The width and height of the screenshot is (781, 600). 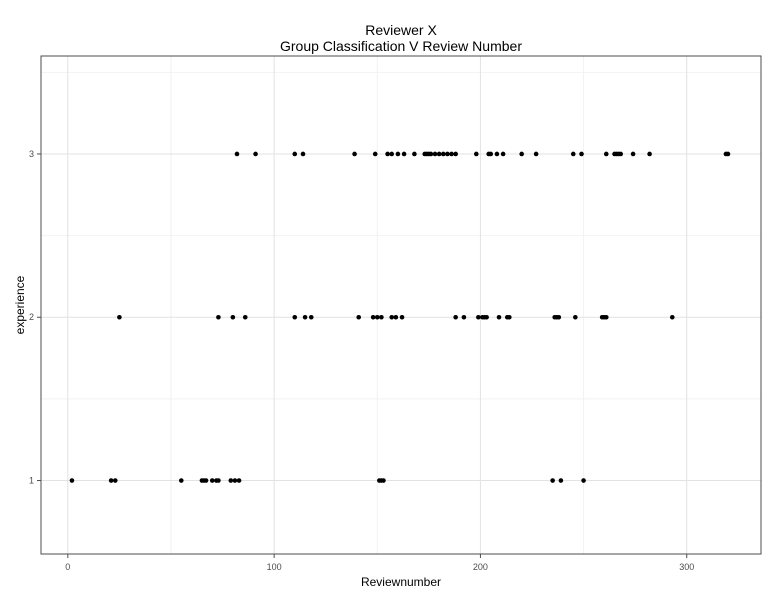 I want to click on y-axis-label: experience, so click(x=20, y=304).